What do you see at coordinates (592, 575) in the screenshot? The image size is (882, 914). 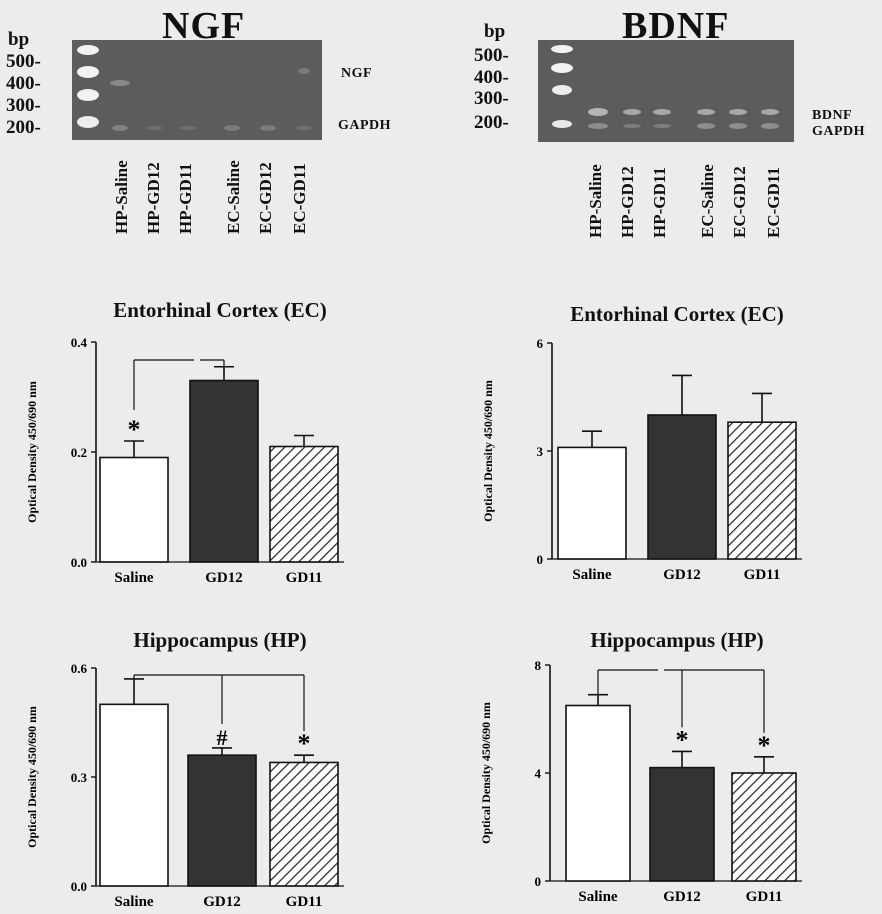 I see `chart-ec-bdnf-xtick-label-0: Saline` at bounding box center [592, 575].